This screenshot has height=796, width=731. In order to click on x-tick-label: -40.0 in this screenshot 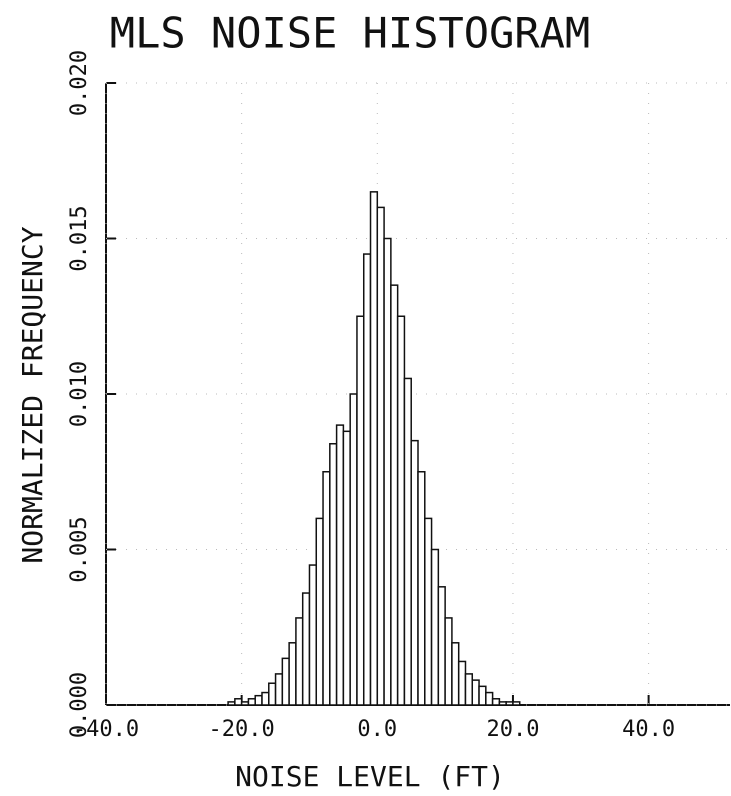, I will do `click(106, 729)`.